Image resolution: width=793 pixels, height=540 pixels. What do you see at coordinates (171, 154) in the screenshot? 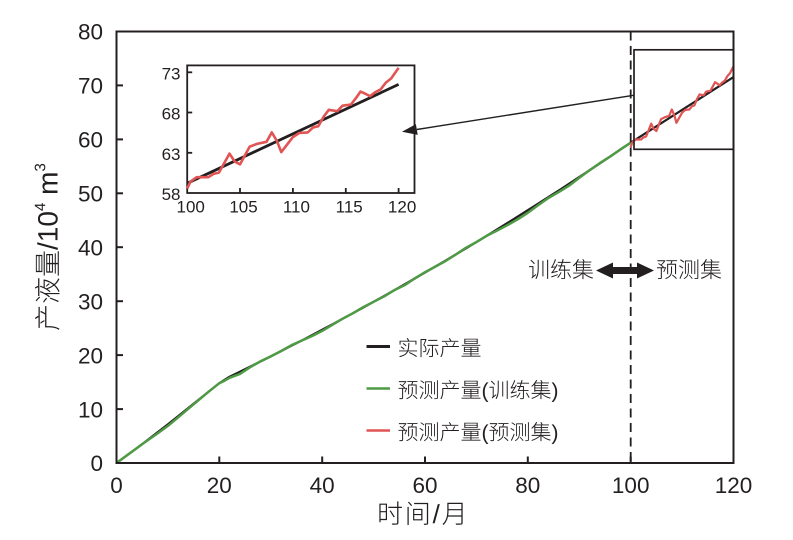
I see `svg-text: 63` at bounding box center [171, 154].